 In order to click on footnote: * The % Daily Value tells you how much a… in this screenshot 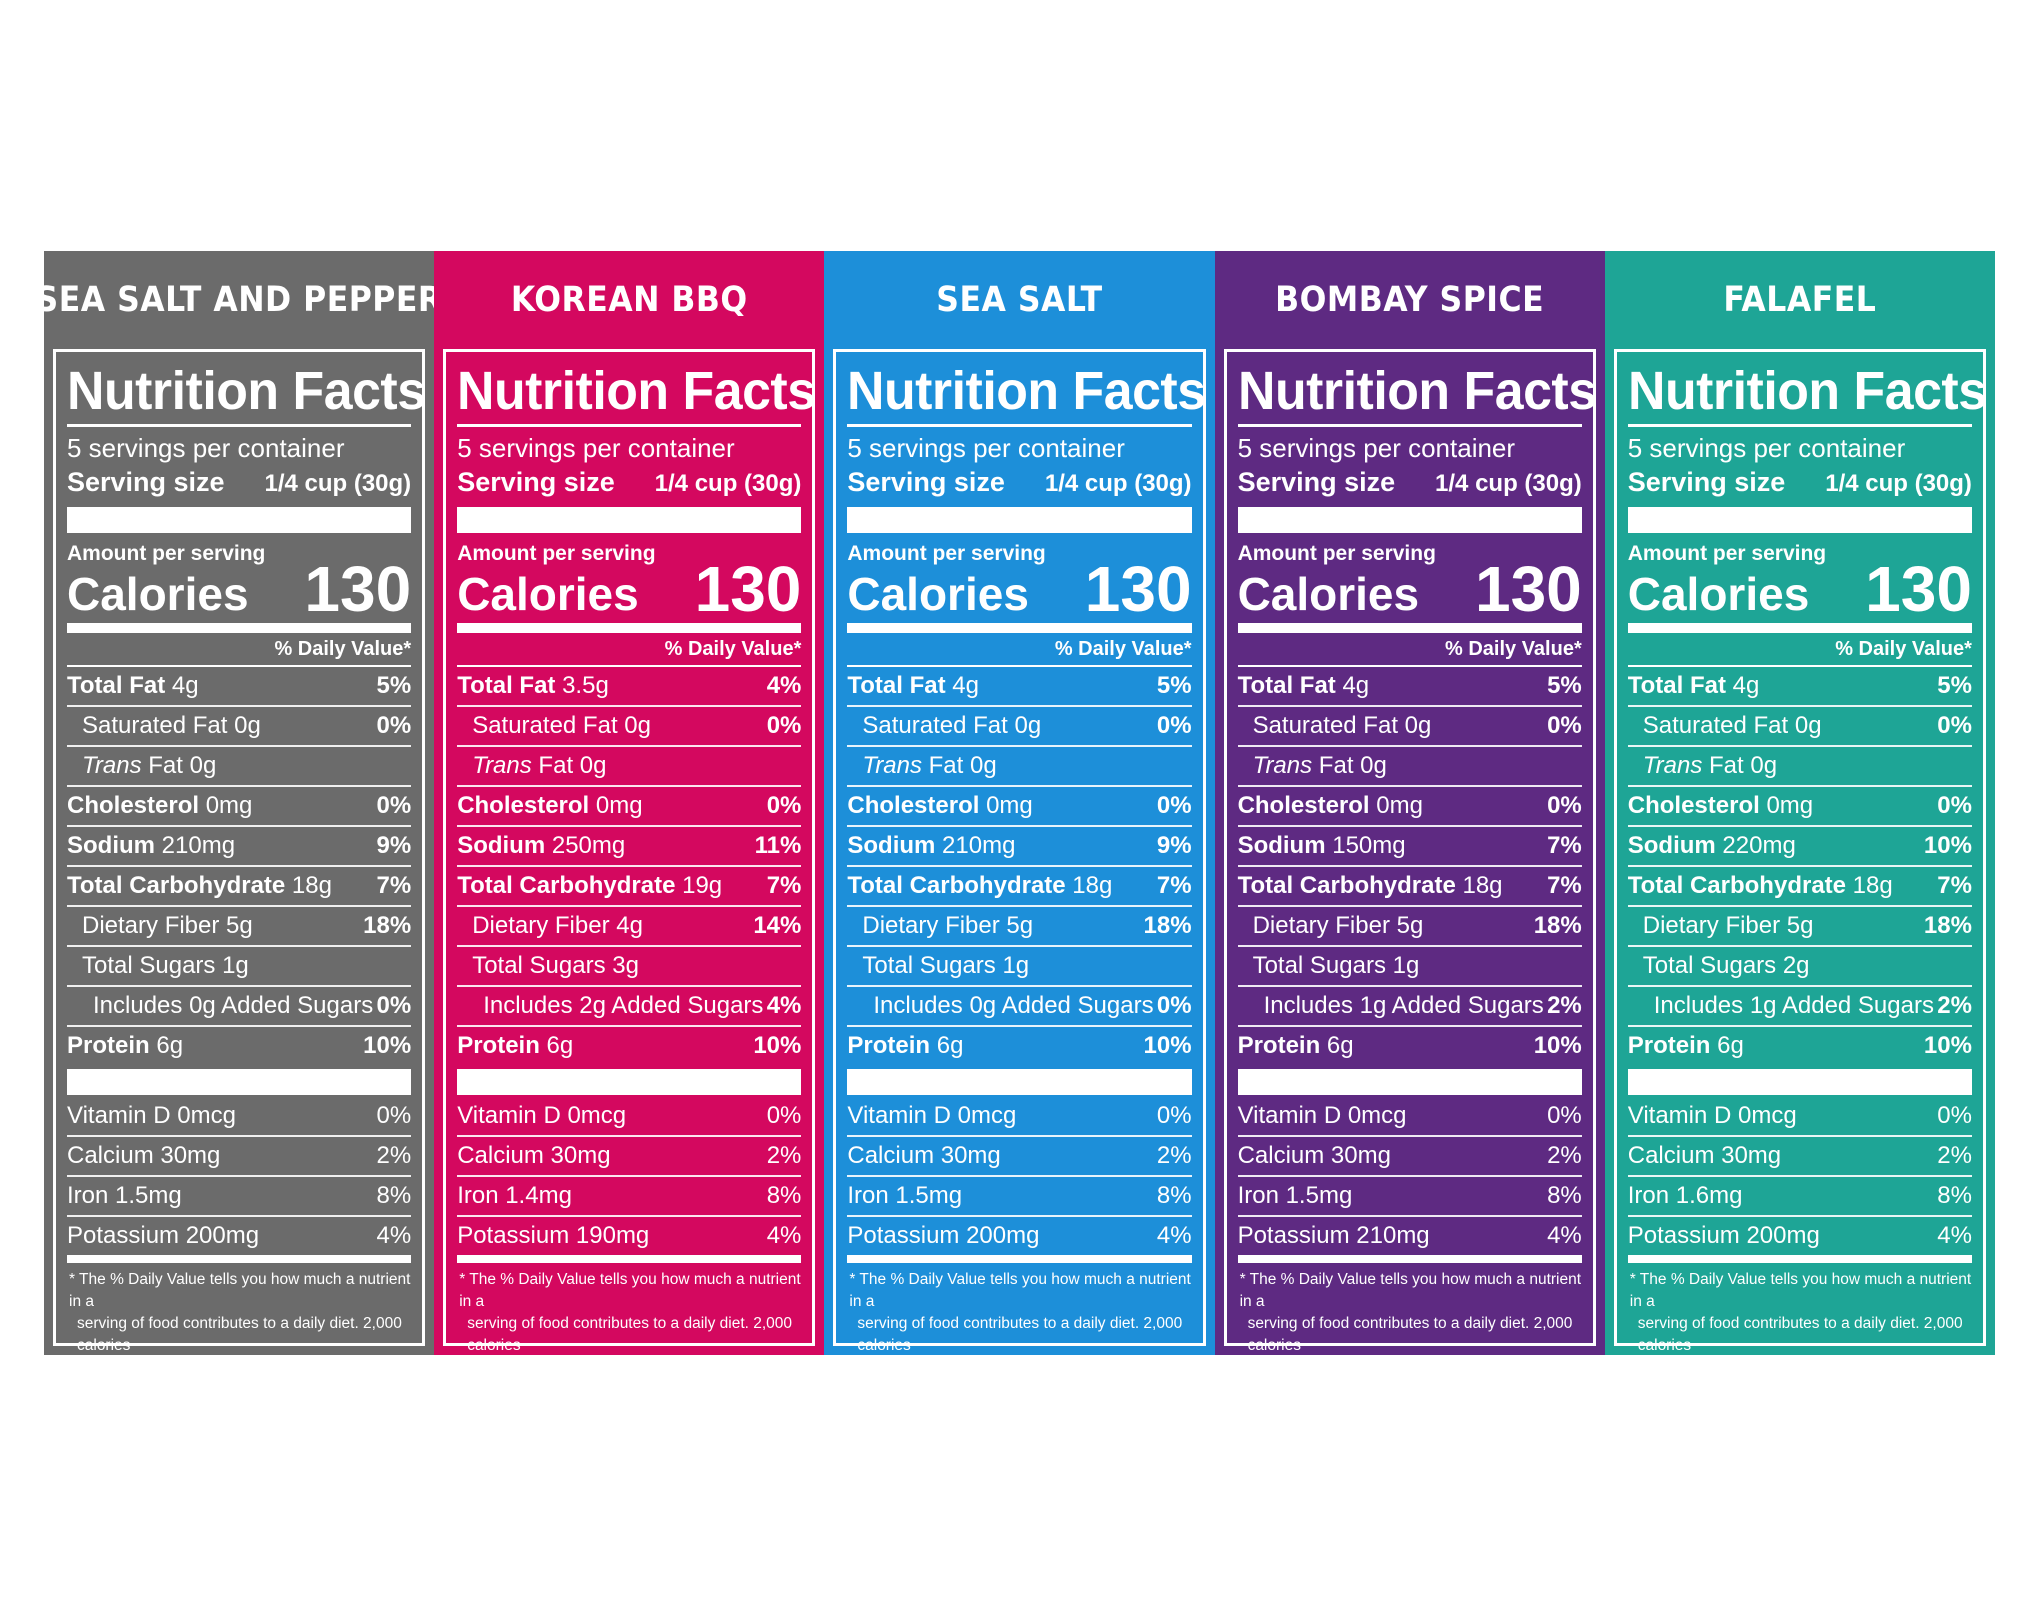, I will do `click(1410, 1321)`.